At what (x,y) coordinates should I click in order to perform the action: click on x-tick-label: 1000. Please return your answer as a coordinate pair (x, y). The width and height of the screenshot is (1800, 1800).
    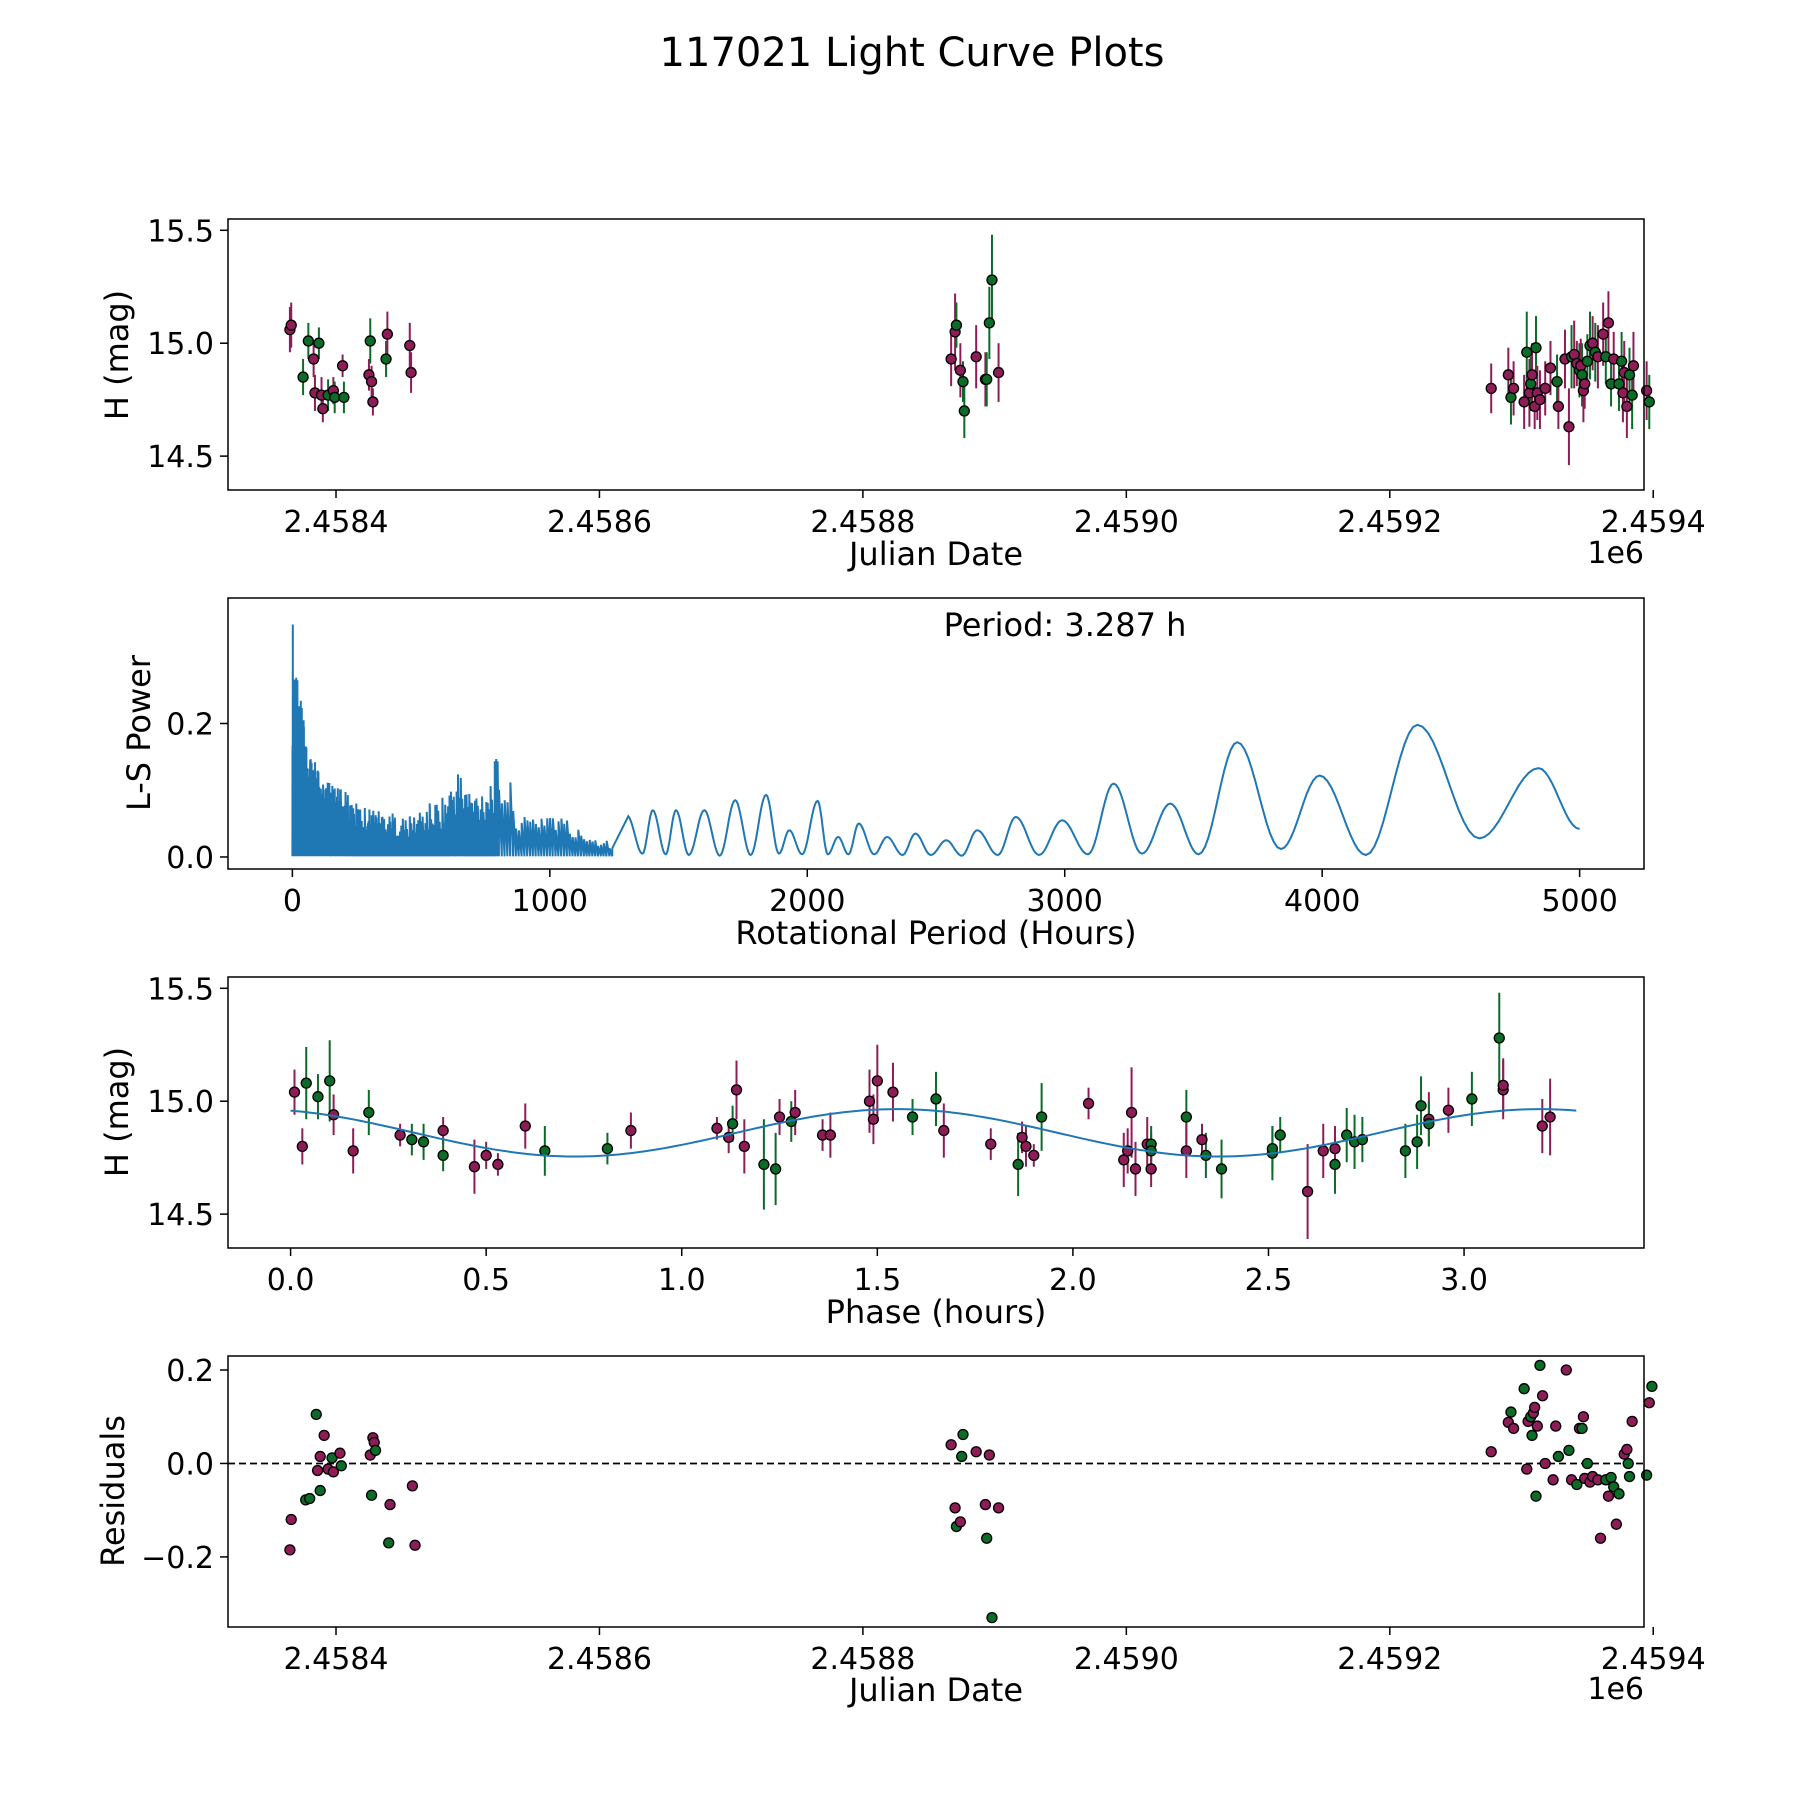
    Looking at the image, I should click on (550, 901).